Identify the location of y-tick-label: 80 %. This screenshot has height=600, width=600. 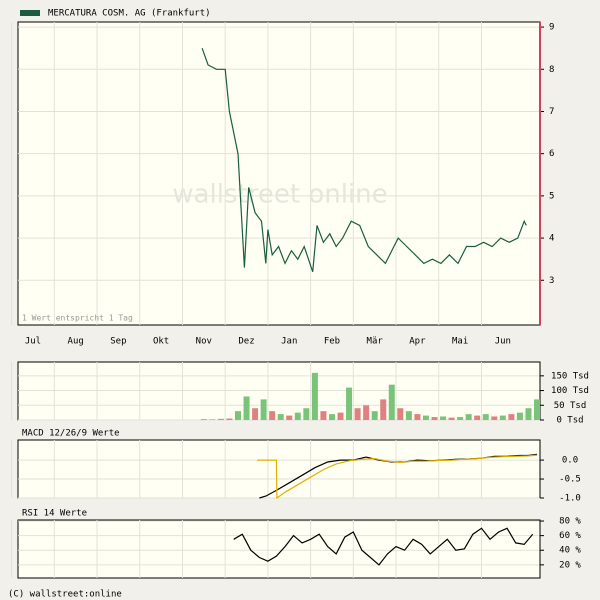
(570, 522).